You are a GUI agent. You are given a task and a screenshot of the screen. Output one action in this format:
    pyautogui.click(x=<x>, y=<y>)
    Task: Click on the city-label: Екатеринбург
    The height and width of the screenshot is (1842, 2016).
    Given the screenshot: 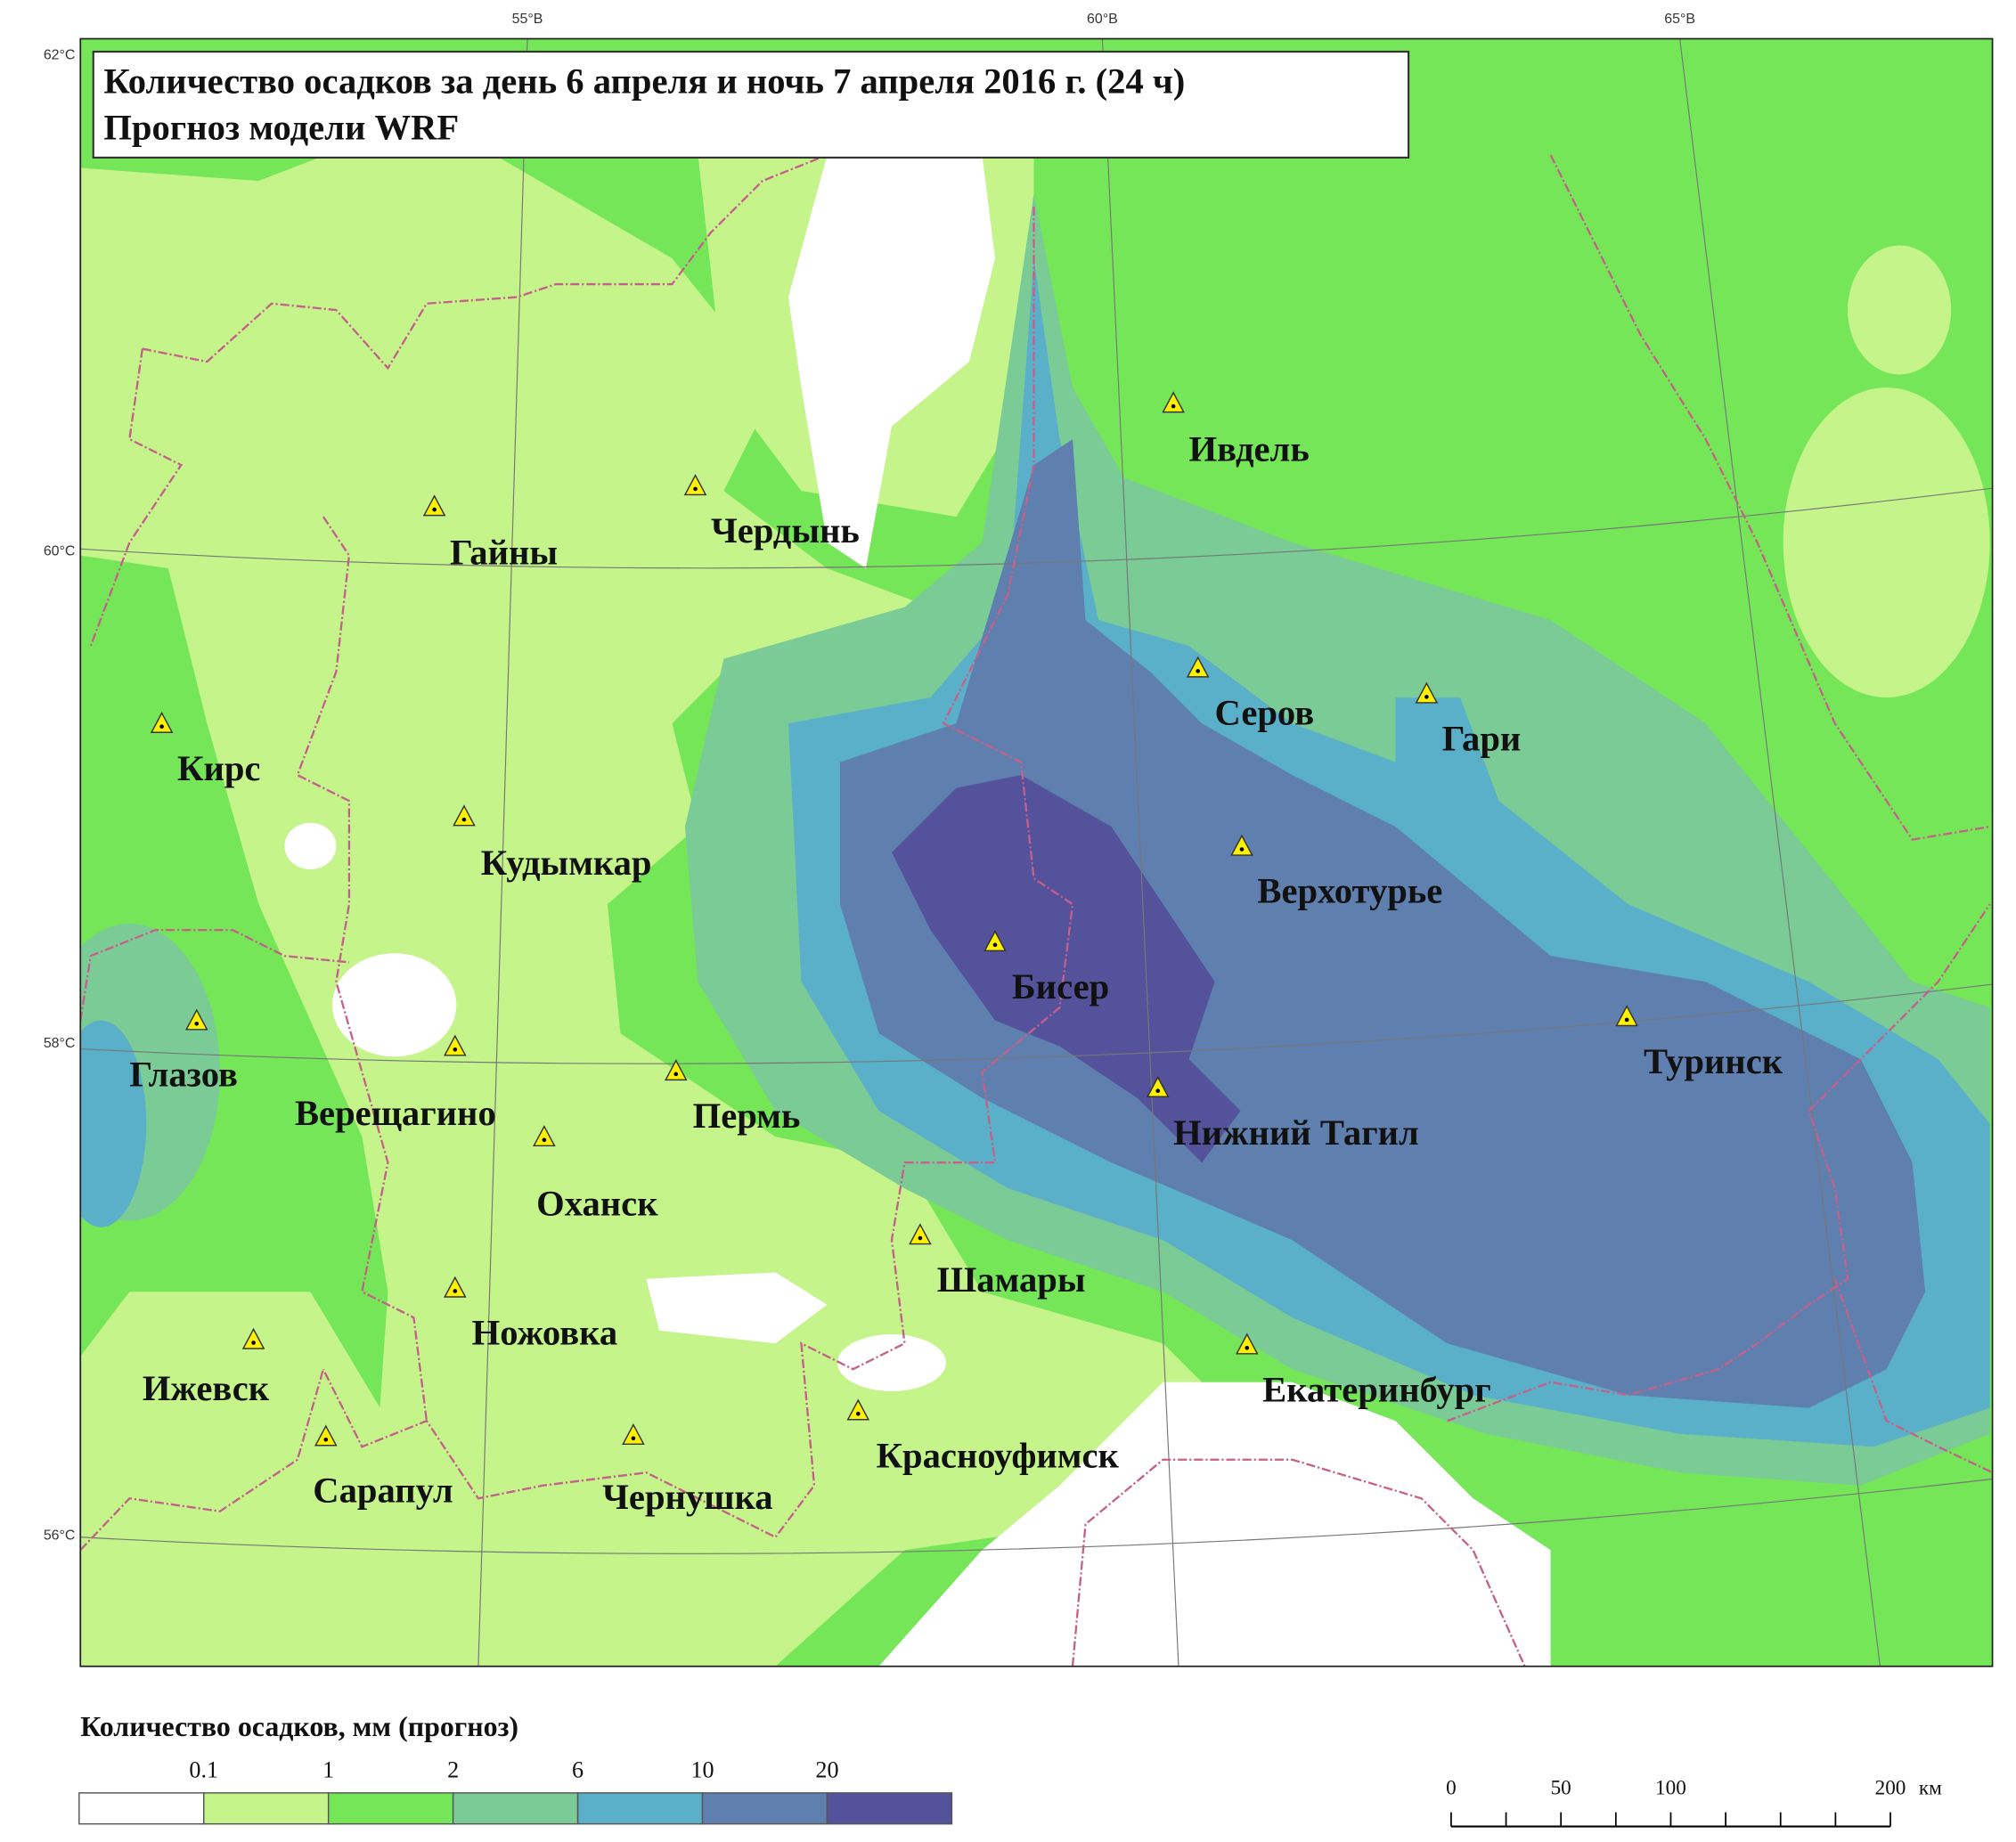 What is the action you would take?
    pyautogui.click(x=1376, y=1389)
    